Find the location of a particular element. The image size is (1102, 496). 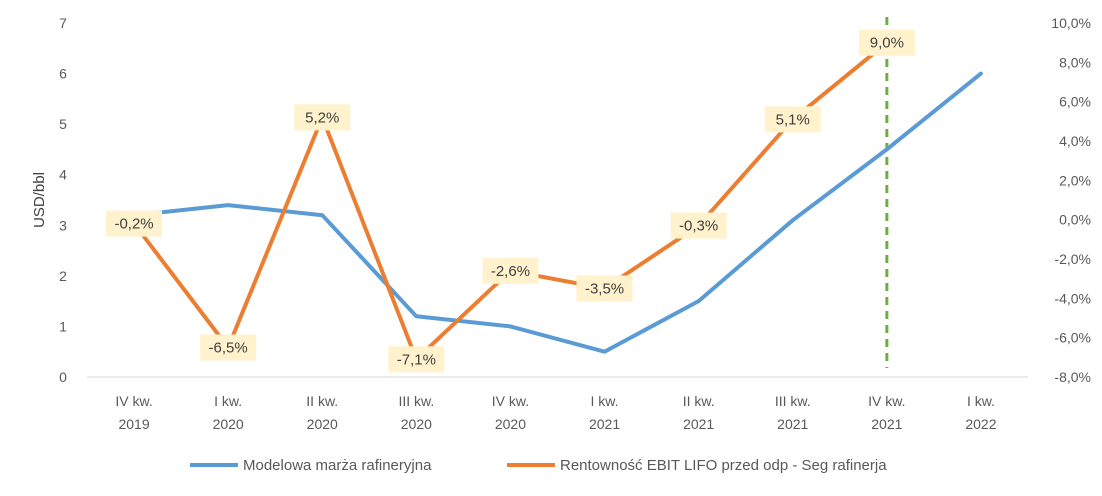

data-label: -2,6% is located at coordinates (510, 270).